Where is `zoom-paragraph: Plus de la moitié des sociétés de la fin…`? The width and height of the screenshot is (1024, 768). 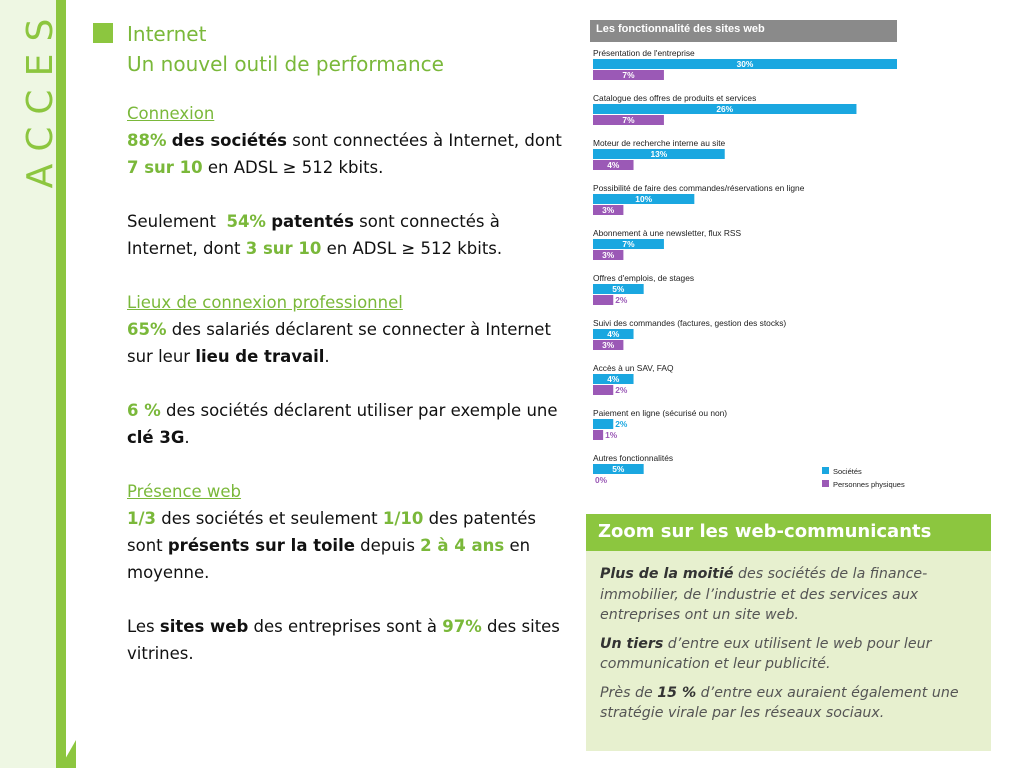 zoom-paragraph: Plus de la moitié des sociétés de la fin… is located at coordinates (790, 595).